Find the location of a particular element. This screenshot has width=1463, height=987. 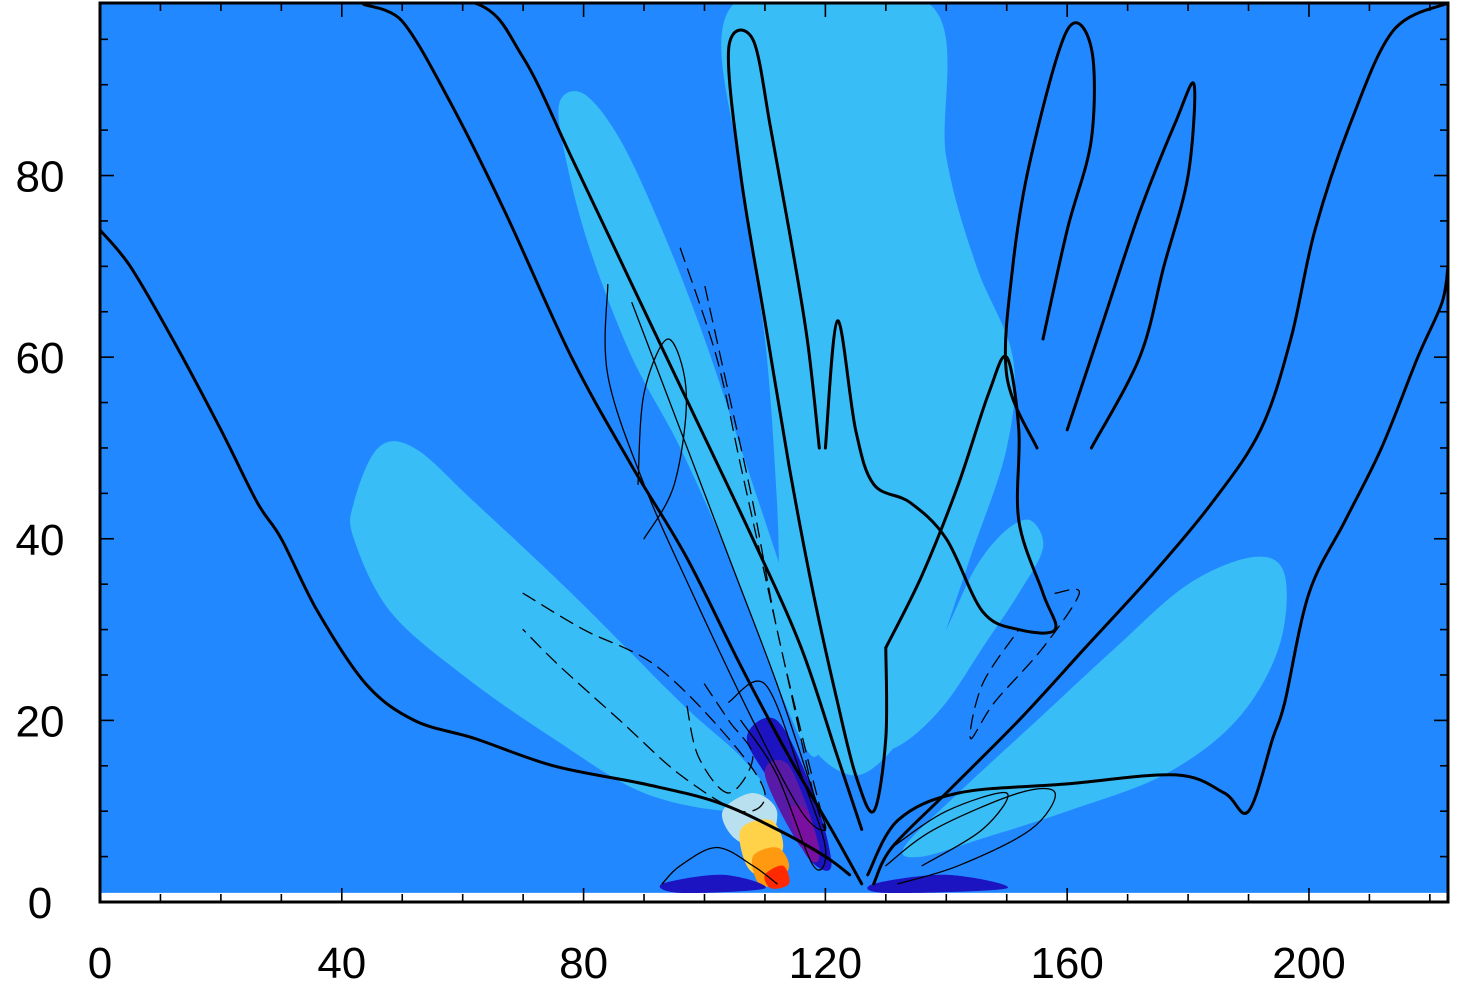

y-tick-label: 60 is located at coordinates (40, 358).